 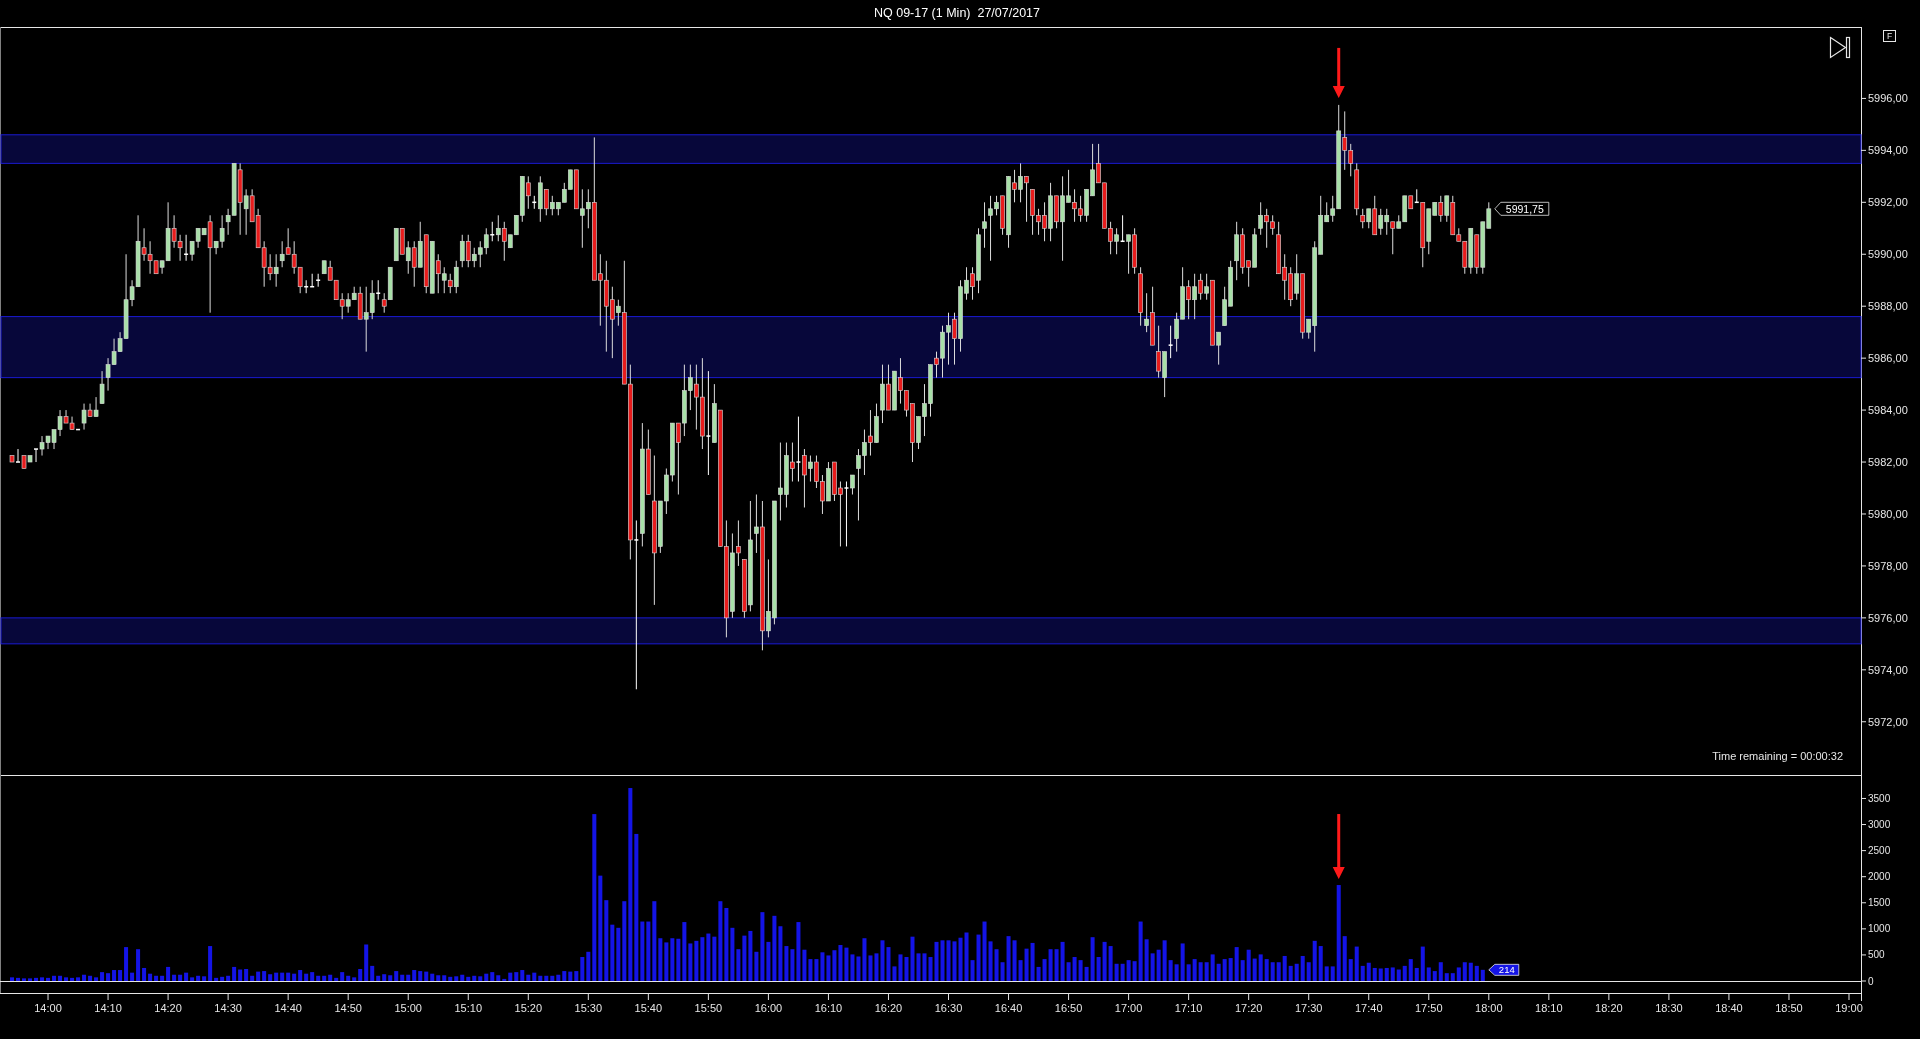 What do you see at coordinates (1368, 1008) in the screenshot?
I see `x-tick-label: 17:40` at bounding box center [1368, 1008].